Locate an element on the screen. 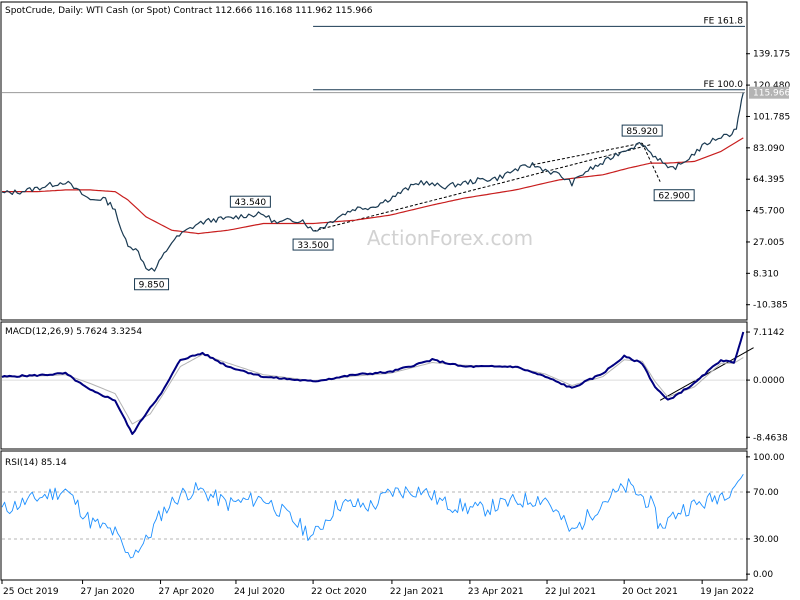 The image size is (800, 600). fe-level-label: FE 100.0 is located at coordinates (724, 85).